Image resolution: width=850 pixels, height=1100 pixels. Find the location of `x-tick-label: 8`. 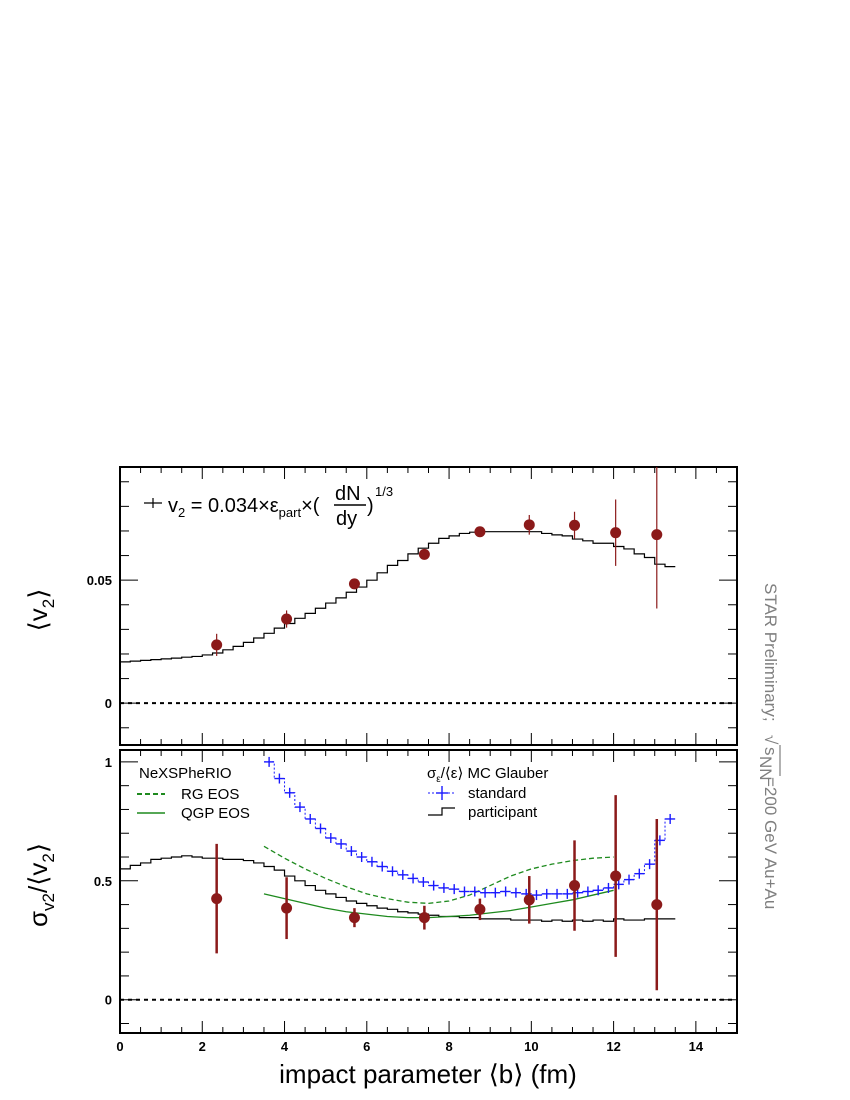

x-tick-label: 8 is located at coordinates (448, 1046).